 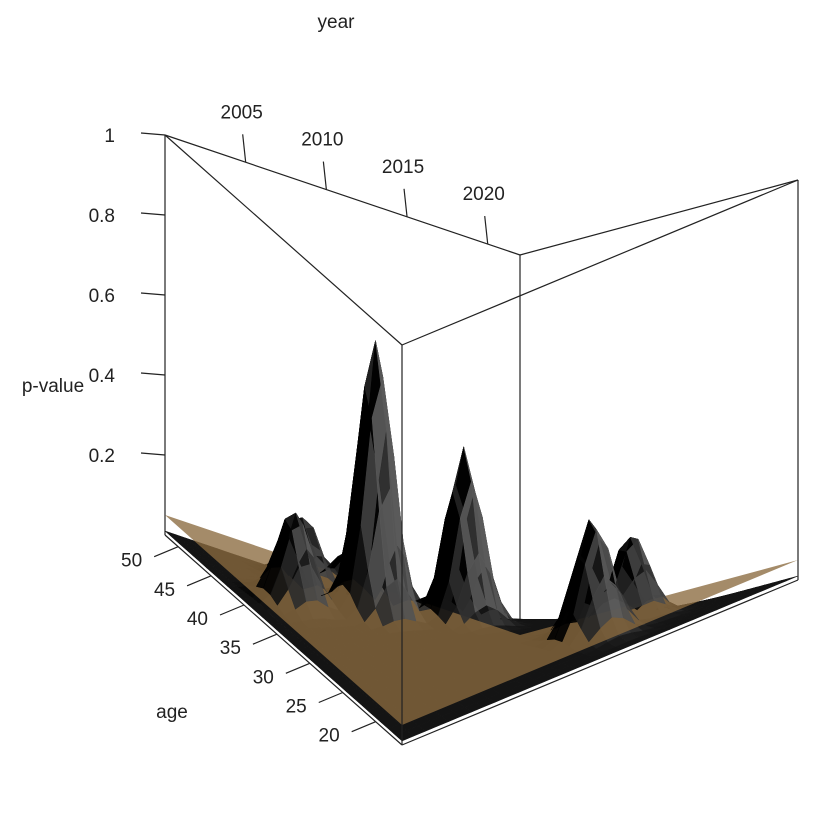 I want to click on x-tick-label: 2005, so click(x=242, y=112).